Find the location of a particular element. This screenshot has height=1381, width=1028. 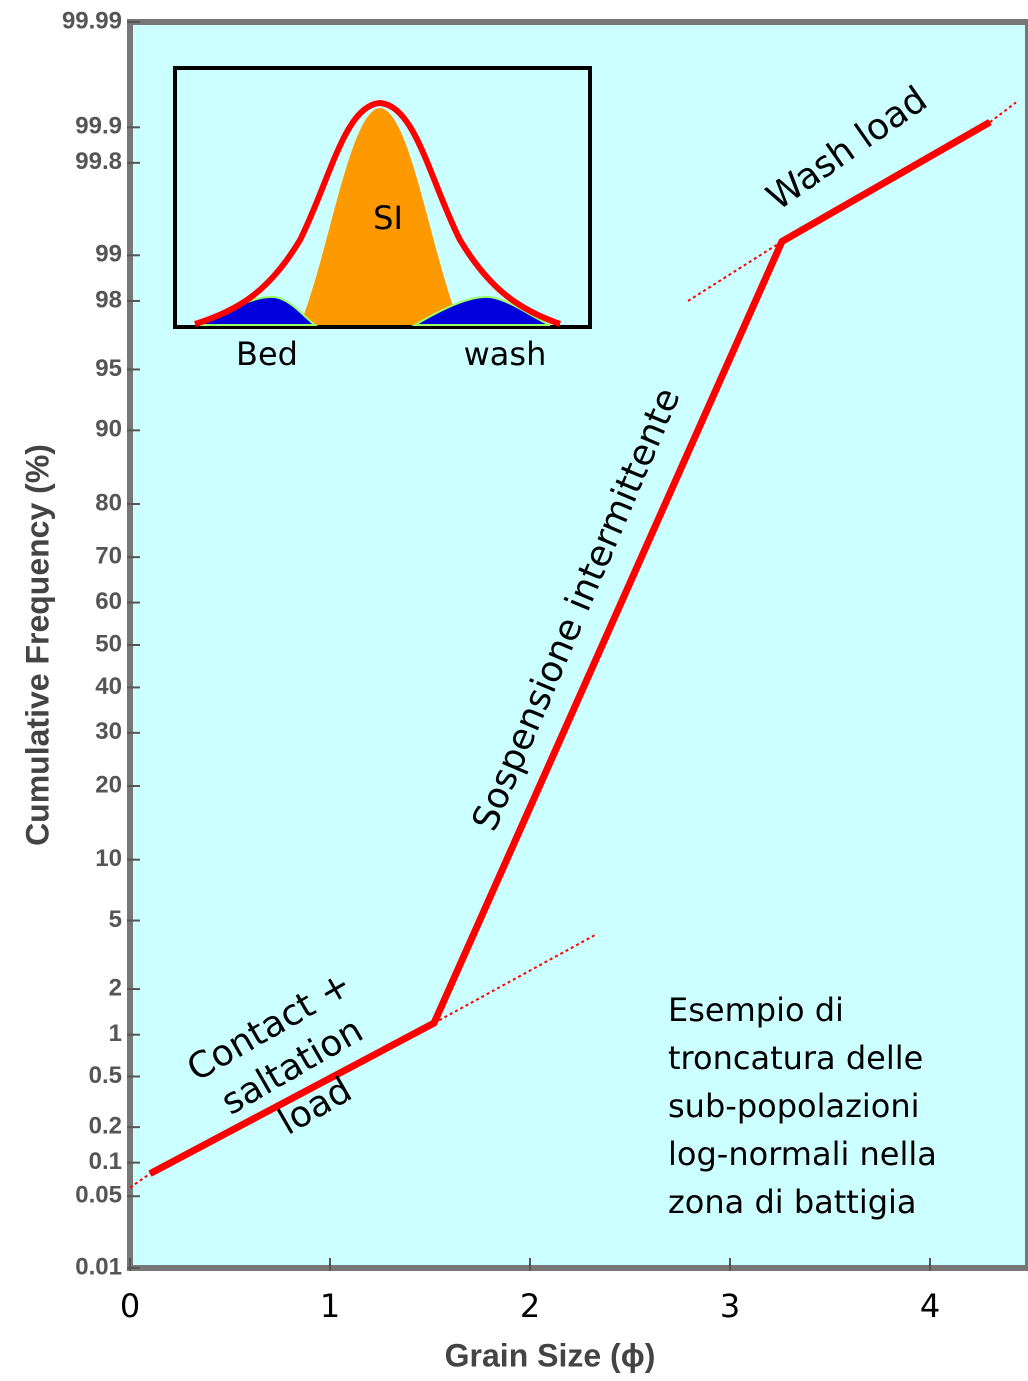

y-tick-label: 20 is located at coordinates (108, 784).